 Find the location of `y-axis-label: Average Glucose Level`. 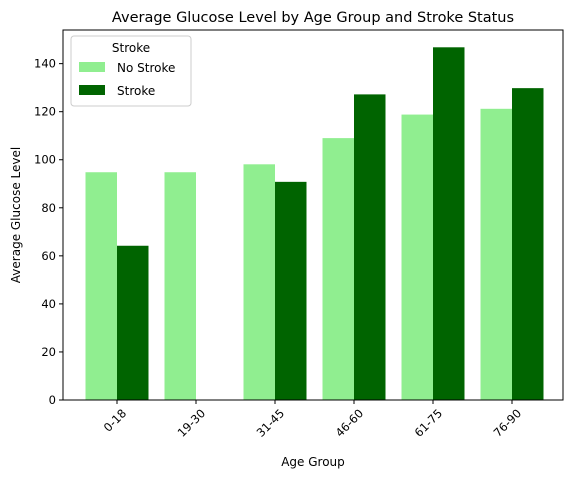

y-axis-label: Average Glucose Level is located at coordinates (16, 215).